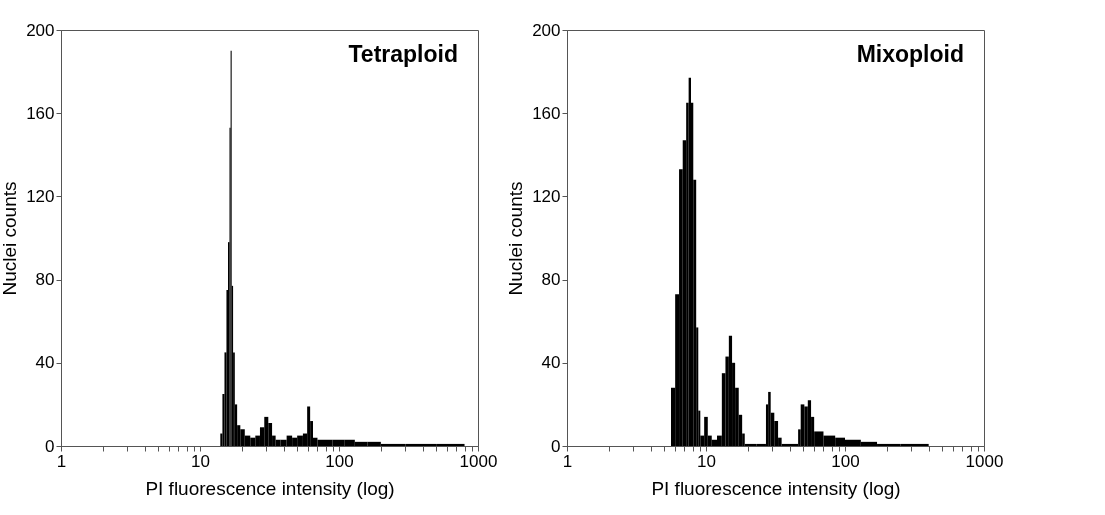 This screenshot has width=1105, height=515. Describe the element at coordinates (403, 54) in the screenshot. I see `annotation: Tetraploid` at that location.